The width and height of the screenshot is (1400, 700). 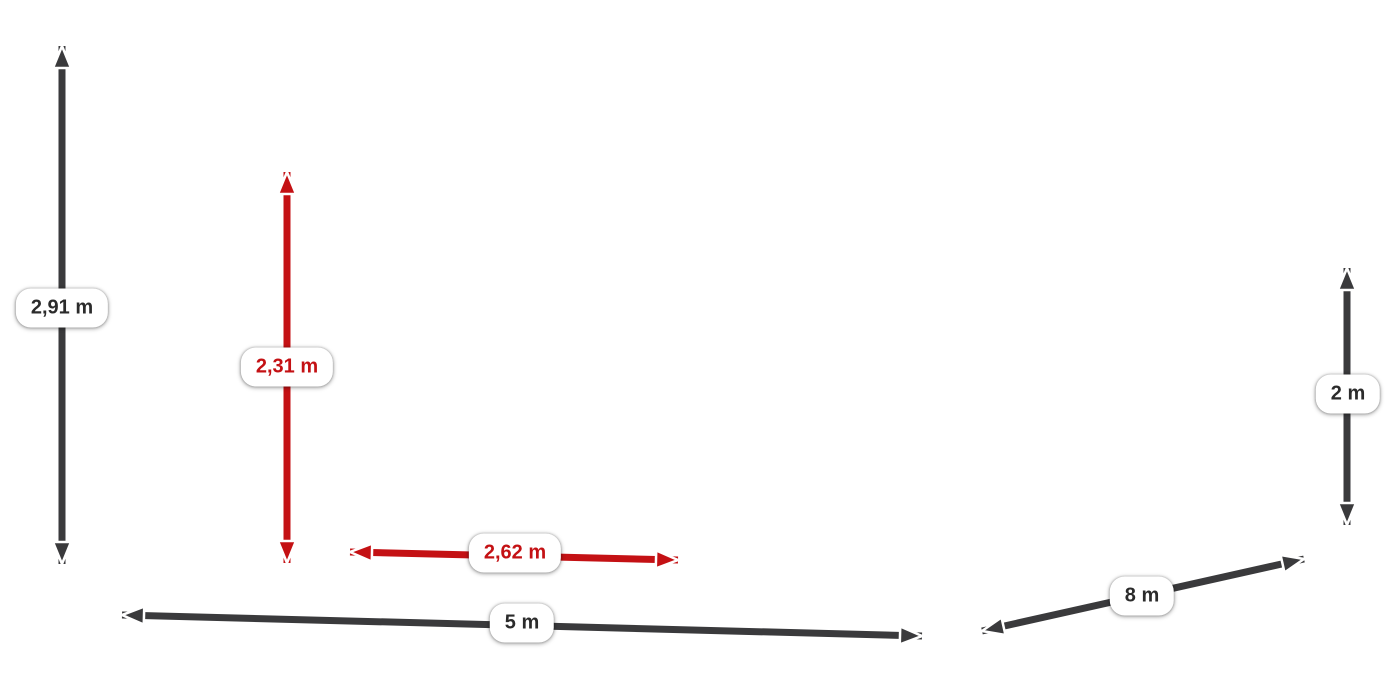 What do you see at coordinates (287, 367) in the screenshot?
I see `measurement-label-2-31m: 2,31 m` at bounding box center [287, 367].